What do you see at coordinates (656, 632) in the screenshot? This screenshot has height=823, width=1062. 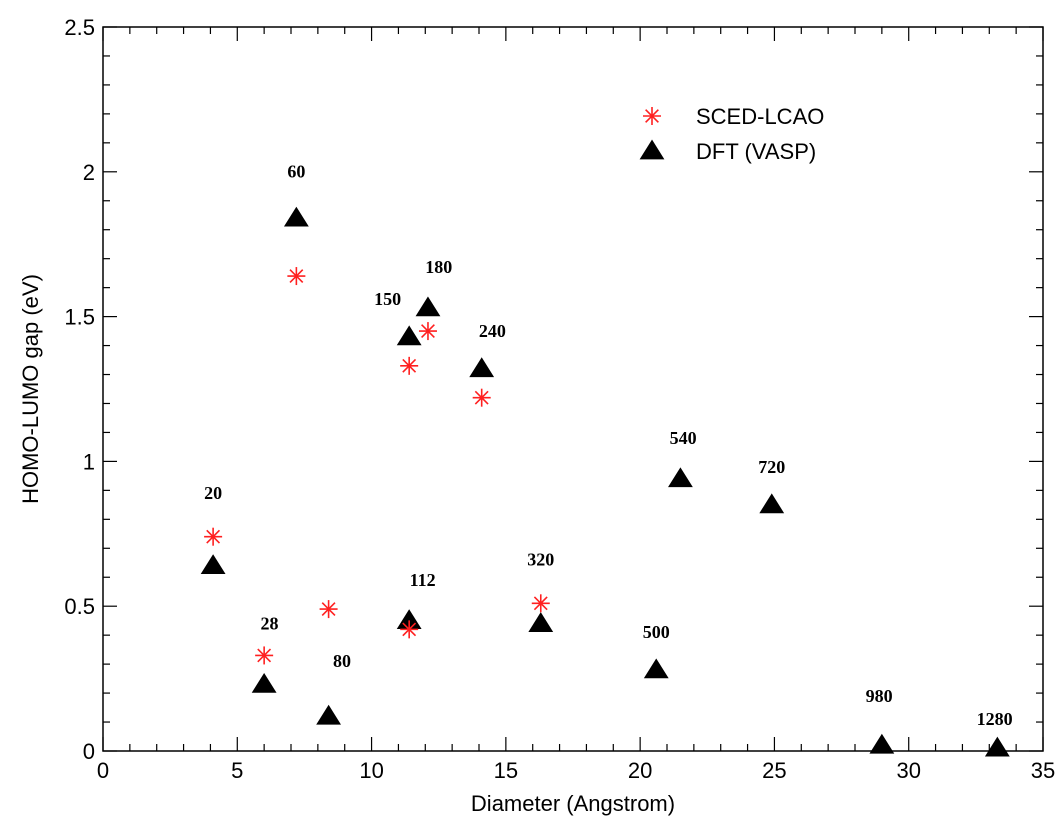 I see `point-annotation: 500` at bounding box center [656, 632].